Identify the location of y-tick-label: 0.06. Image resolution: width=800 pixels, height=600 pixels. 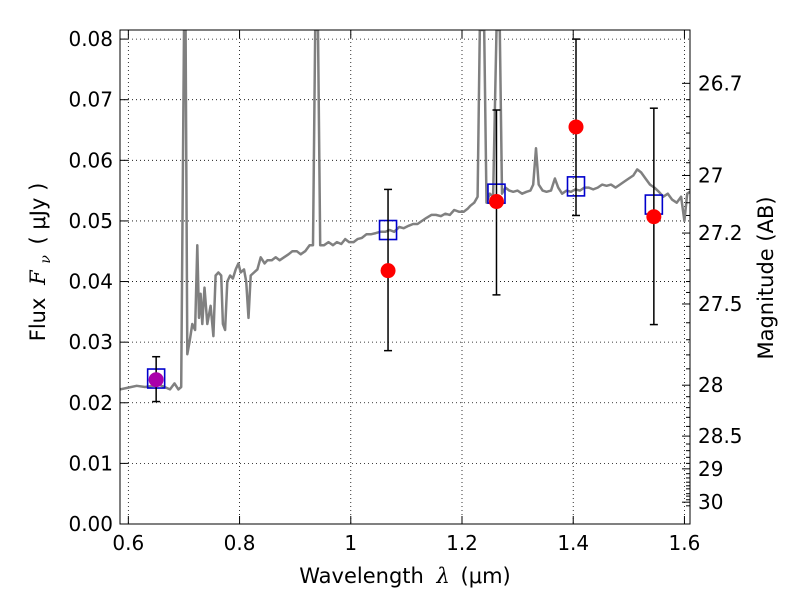
(90, 160).